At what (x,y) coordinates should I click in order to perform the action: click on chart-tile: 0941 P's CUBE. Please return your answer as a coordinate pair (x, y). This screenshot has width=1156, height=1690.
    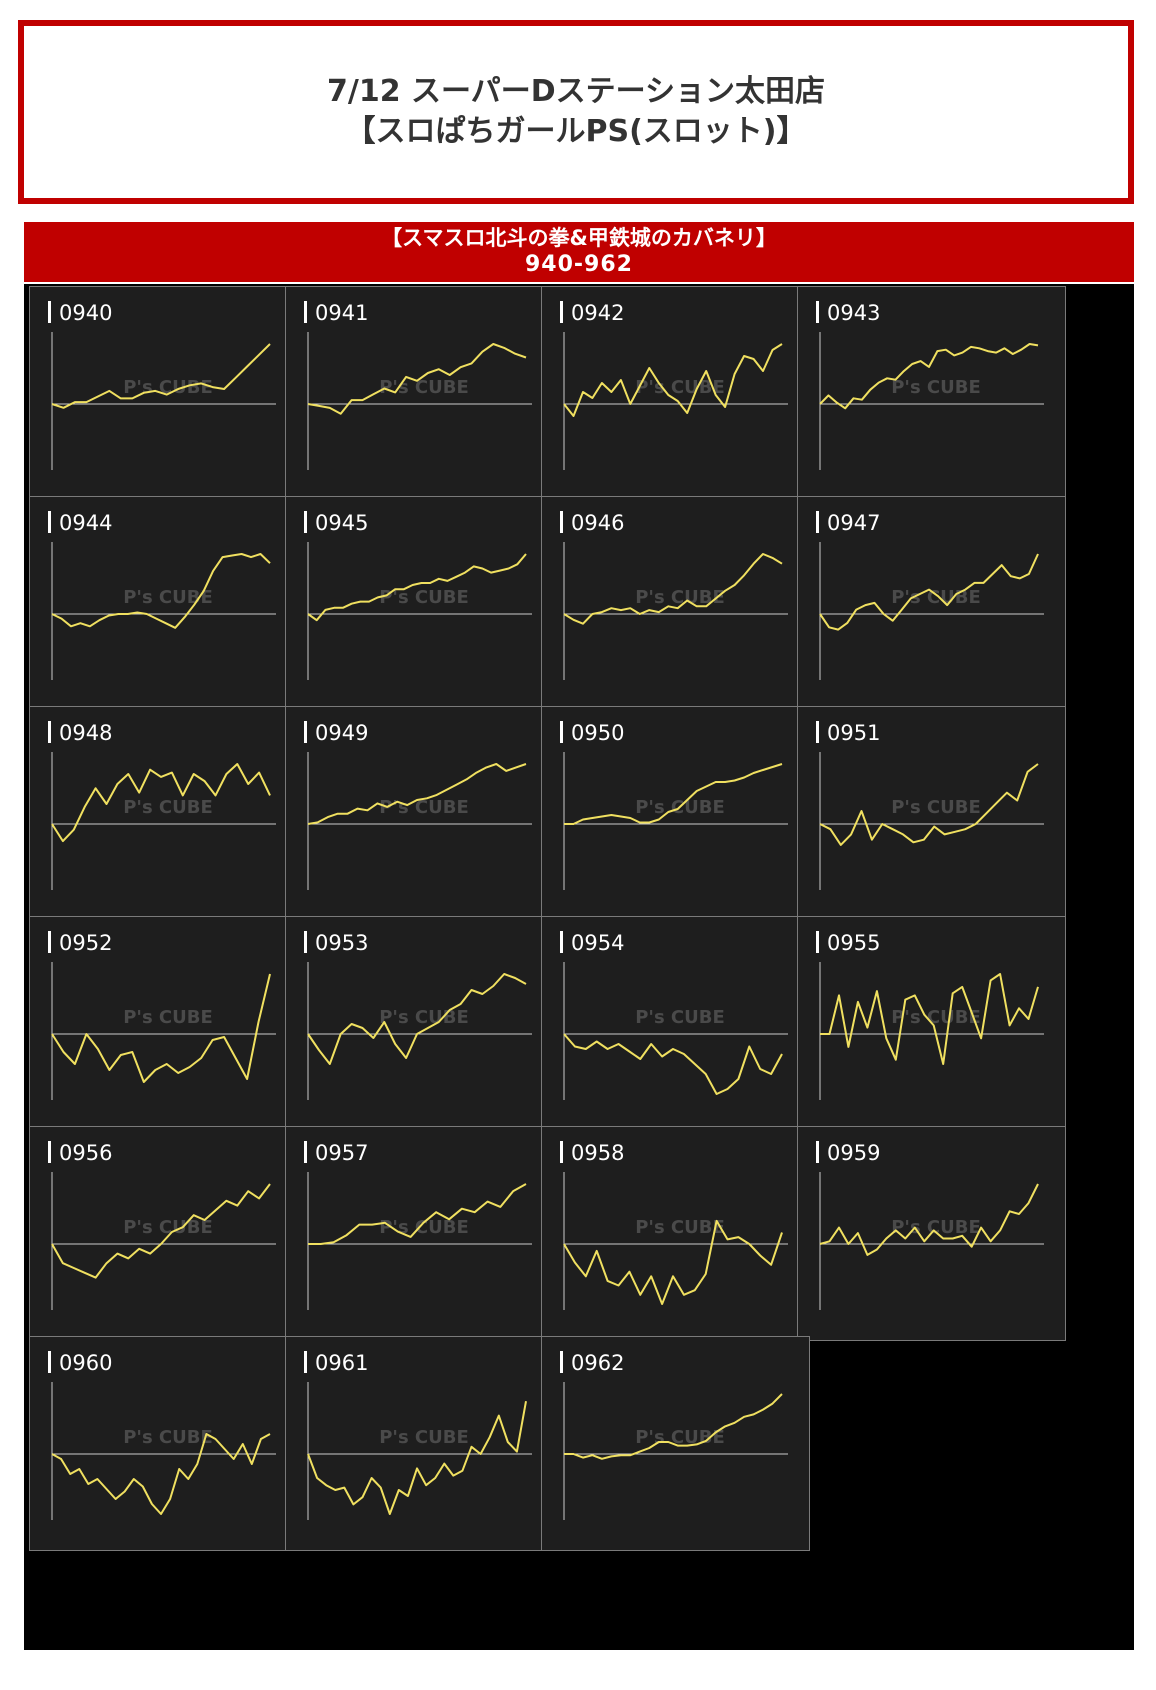
    Looking at the image, I should click on (419, 393).